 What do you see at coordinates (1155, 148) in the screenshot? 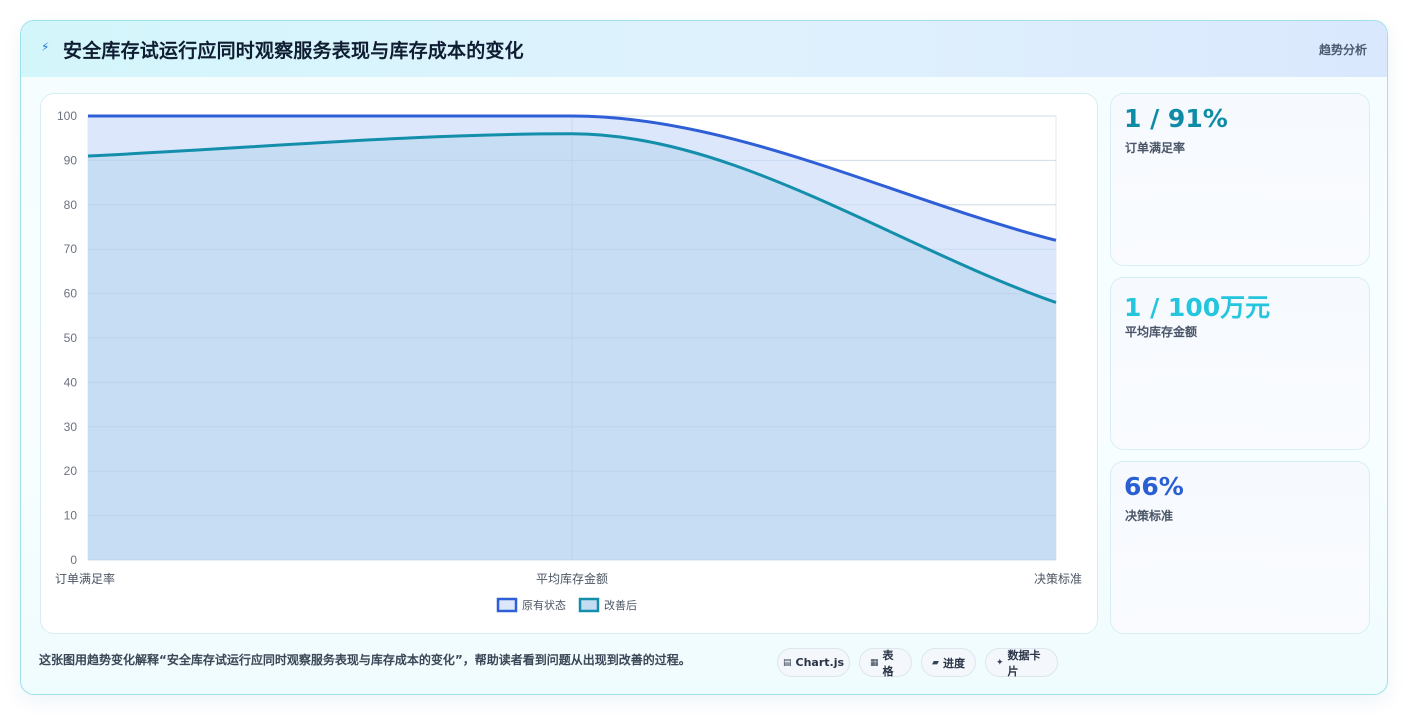
I see `kpi-label: 订单满足率` at bounding box center [1155, 148].